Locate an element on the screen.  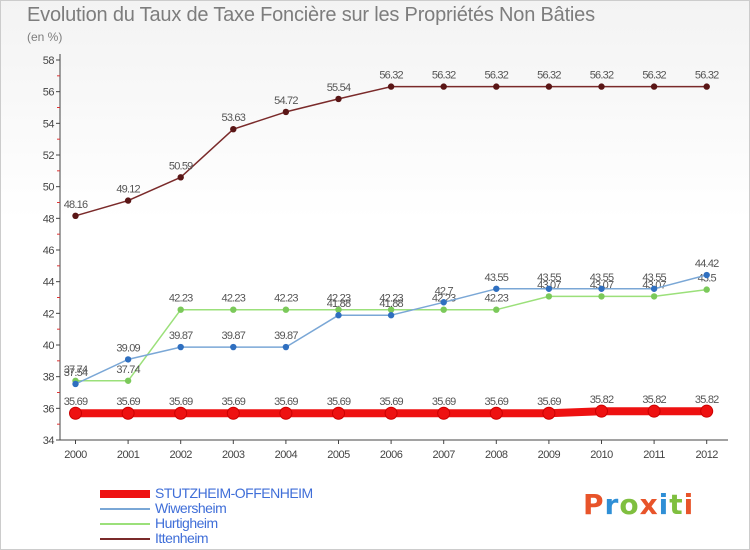
y-tick-label: 38 is located at coordinates (49, 378).